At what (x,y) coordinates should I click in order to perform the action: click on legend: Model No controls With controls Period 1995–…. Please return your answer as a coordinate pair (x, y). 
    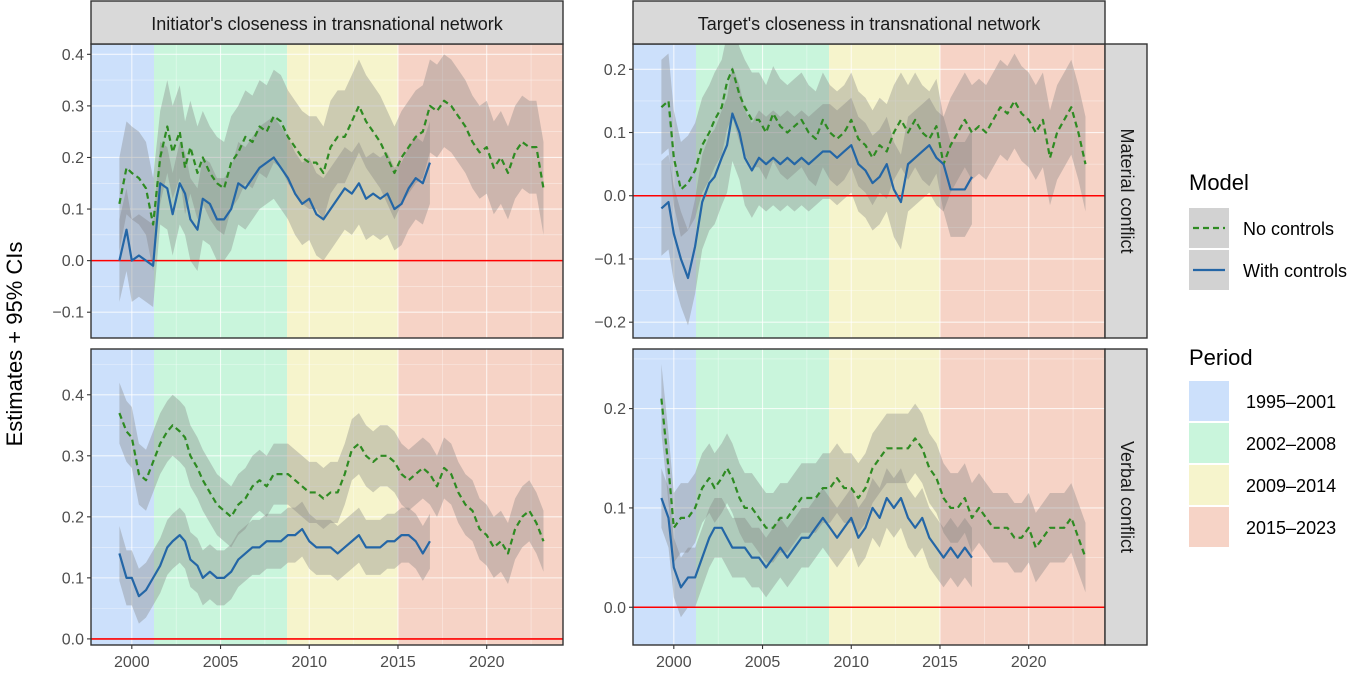
    Looking at the image, I should click on (1268, 358).